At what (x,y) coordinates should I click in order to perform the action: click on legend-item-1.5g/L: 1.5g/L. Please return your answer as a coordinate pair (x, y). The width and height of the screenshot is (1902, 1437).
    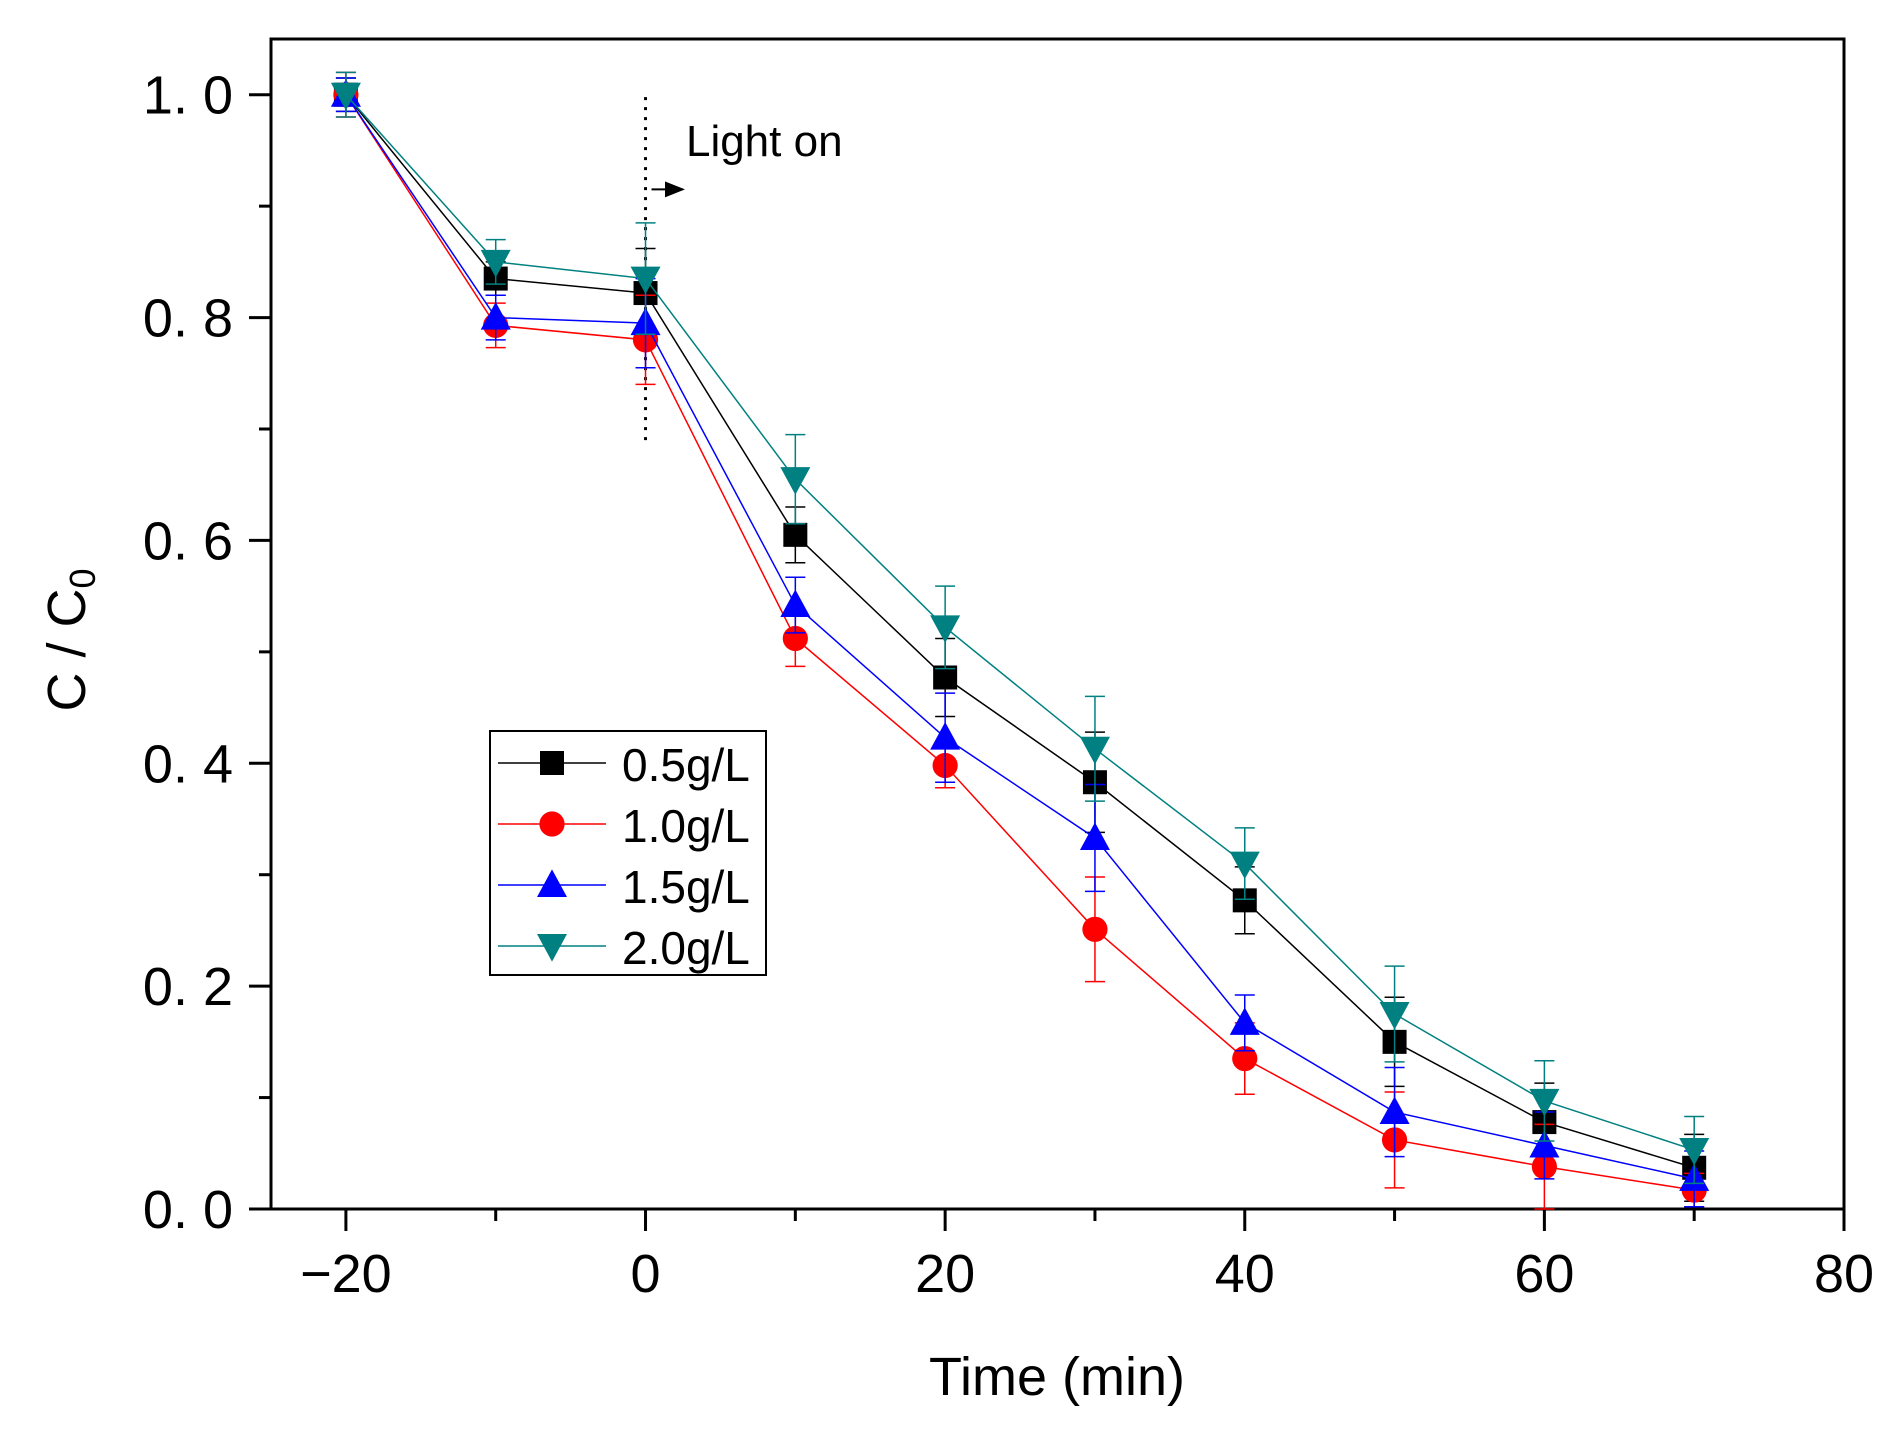
    Looking at the image, I should click on (624, 887).